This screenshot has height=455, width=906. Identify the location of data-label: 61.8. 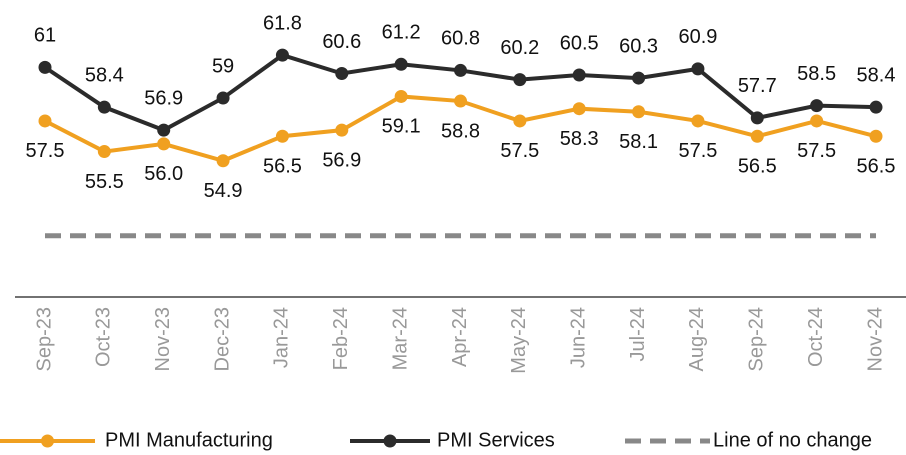
(282, 23).